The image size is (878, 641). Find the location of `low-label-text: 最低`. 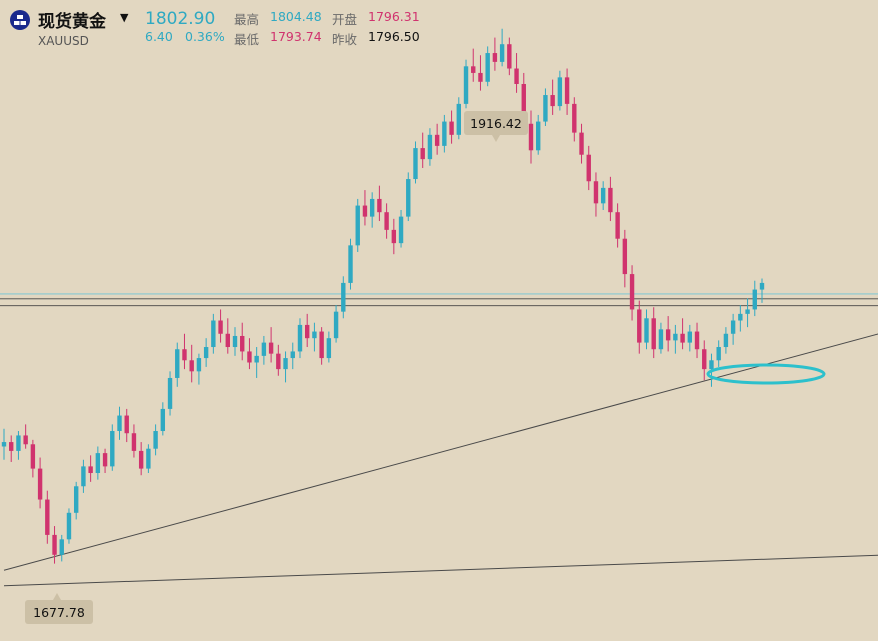

low-label-text: 最低 is located at coordinates (247, 39).